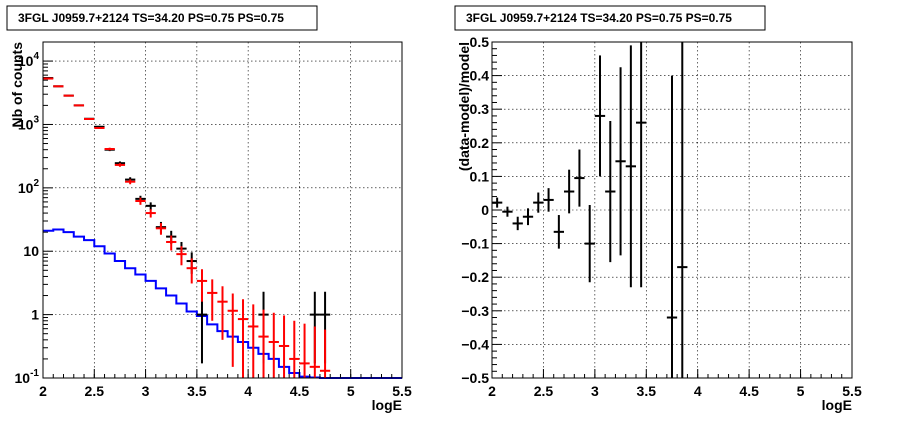 The width and height of the screenshot is (898, 421). Describe the element at coordinates (35, 315) in the screenshot. I see `counts-y-tick-label: 1` at that location.